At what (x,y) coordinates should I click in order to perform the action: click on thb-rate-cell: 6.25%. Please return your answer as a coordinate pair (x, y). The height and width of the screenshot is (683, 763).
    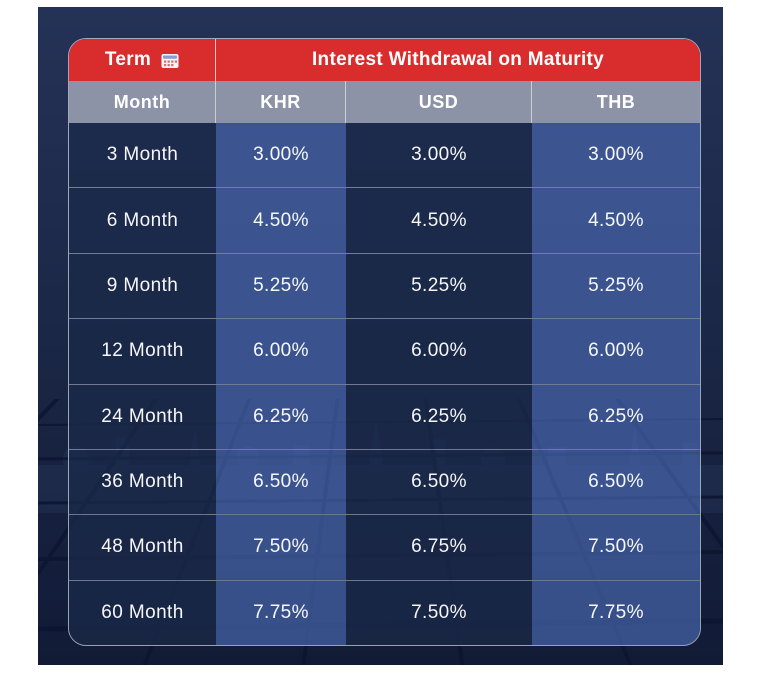
    Looking at the image, I should click on (616, 416).